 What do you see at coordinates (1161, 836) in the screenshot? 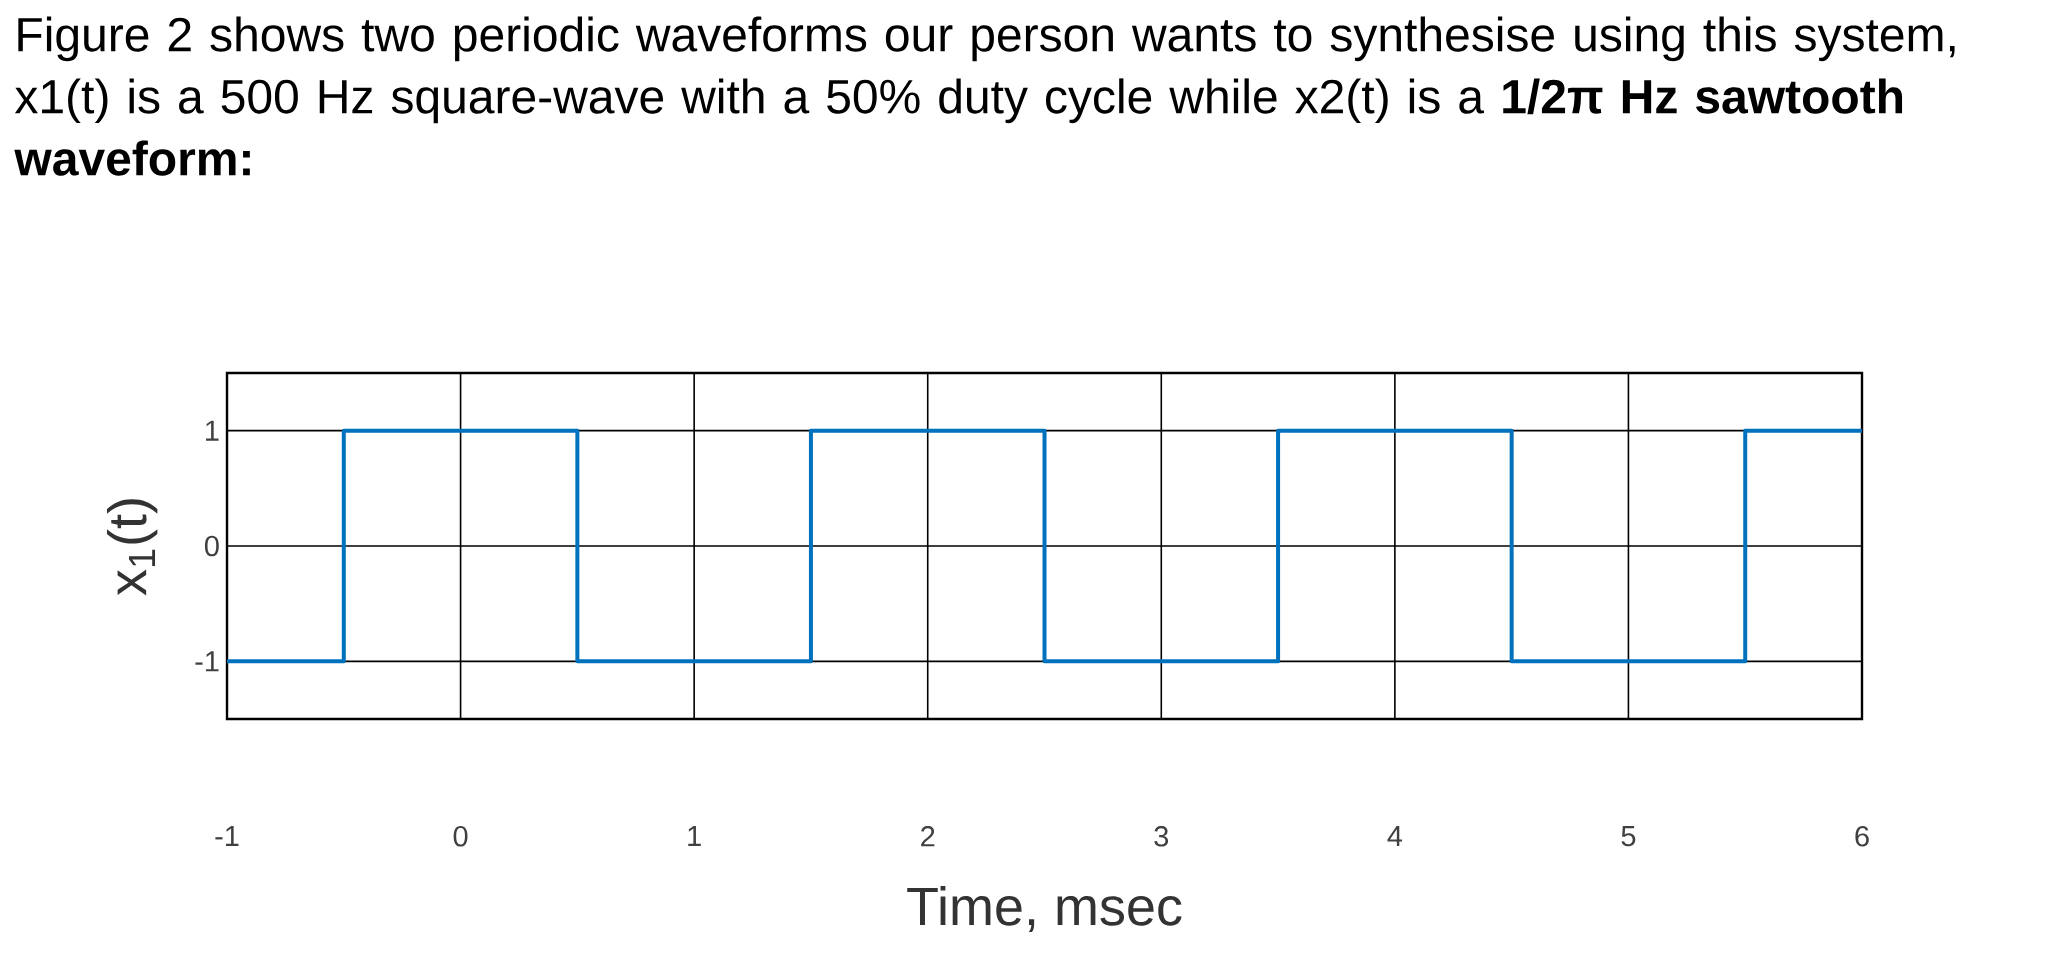
I see `x-tick-label: 3` at bounding box center [1161, 836].